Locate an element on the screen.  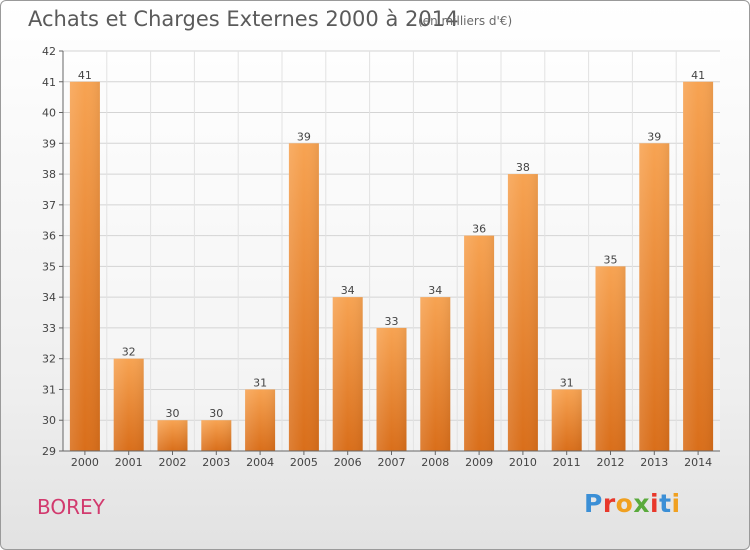
data-label-2012: 35 is located at coordinates (611, 259).